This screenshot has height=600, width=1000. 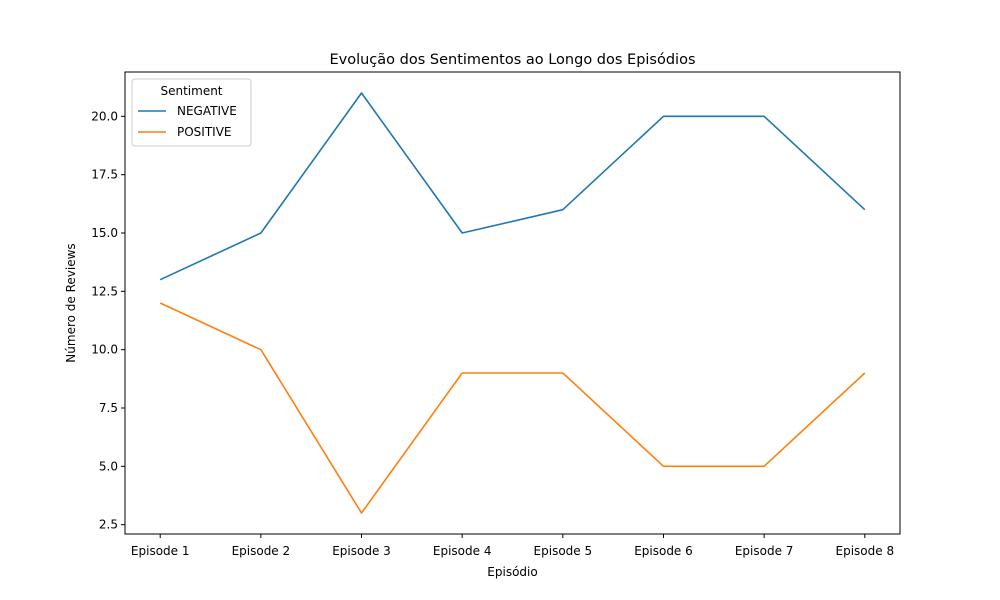 I want to click on legend-label-positive: POSITIVE, so click(x=204, y=132).